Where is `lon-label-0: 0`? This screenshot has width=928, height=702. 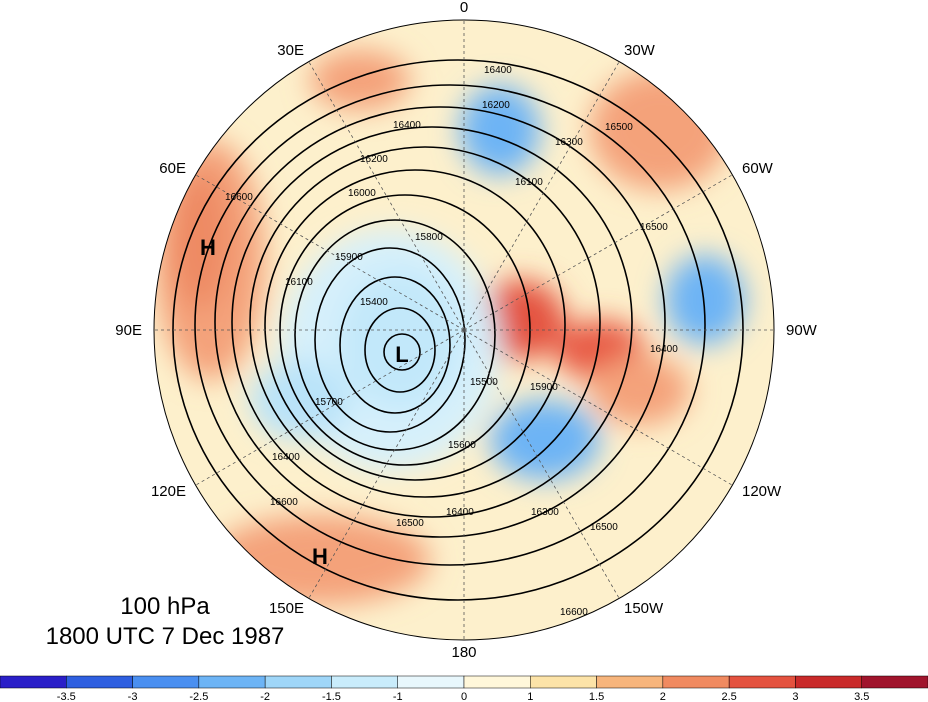
lon-label-0: 0 is located at coordinates (464, 8).